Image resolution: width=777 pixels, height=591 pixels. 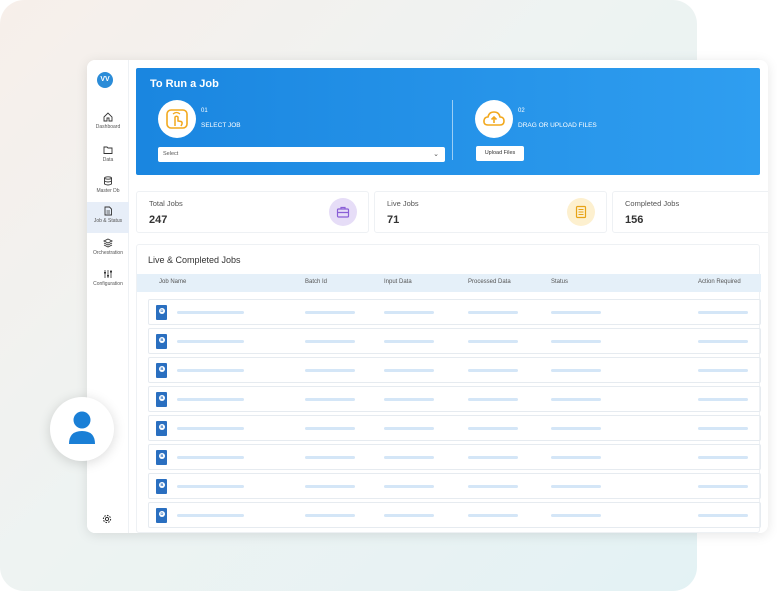 I want to click on banner-title: To Run a Job, so click(x=184, y=84).